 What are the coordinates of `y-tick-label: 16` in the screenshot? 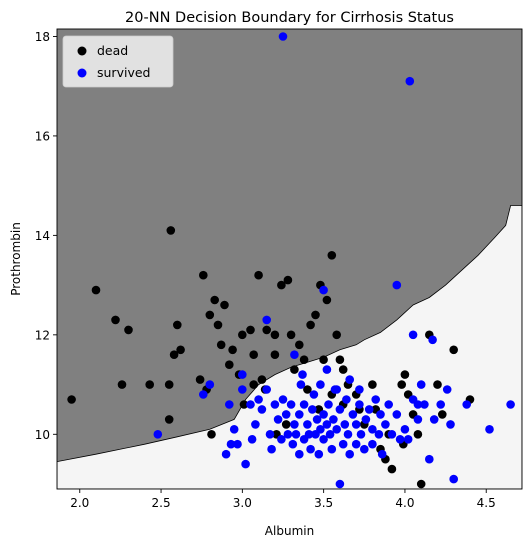 It's located at (42, 136).